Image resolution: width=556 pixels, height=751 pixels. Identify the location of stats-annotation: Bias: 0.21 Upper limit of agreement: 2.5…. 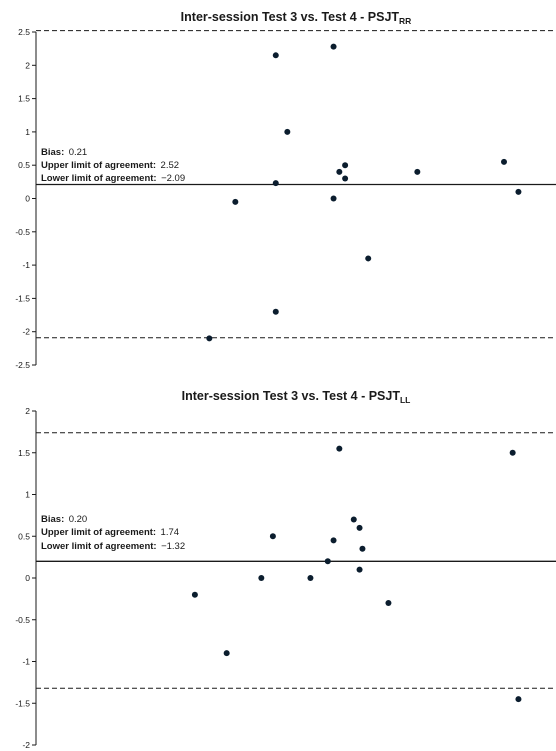
(113, 163).